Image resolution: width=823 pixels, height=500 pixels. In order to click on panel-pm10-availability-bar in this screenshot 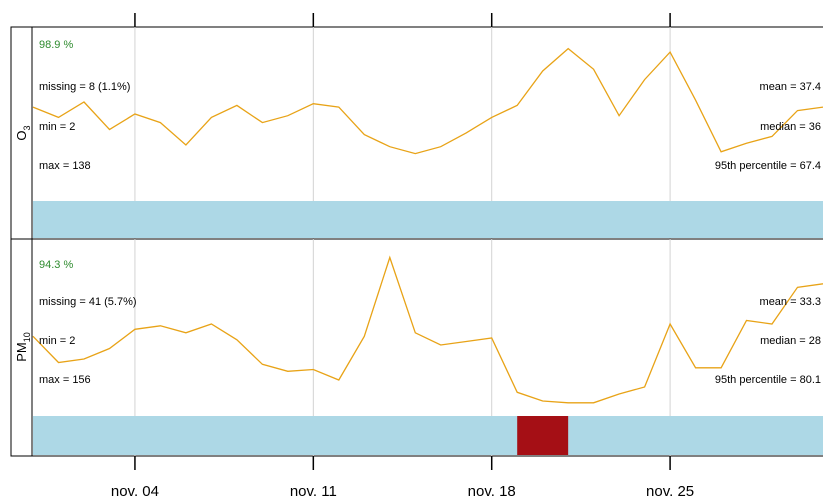, I will do `click(428, 435)`.